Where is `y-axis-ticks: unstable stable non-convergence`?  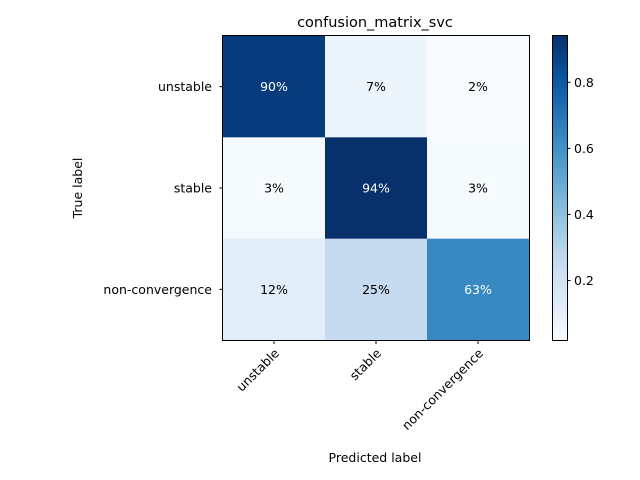
y-axis-ticks: unstable stable non-convergence is located at coordinates (163, 188).